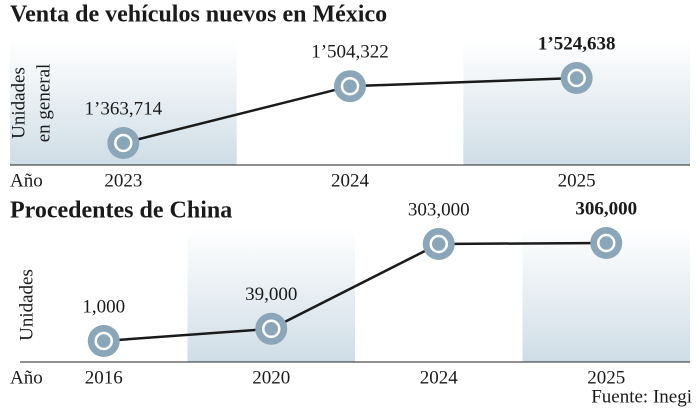 The image size is (698, 409). What do you see at coordinates (641, 396) in the screenshot?
I see `source: Fuente: Inegi` at bounding box center [641, 396].